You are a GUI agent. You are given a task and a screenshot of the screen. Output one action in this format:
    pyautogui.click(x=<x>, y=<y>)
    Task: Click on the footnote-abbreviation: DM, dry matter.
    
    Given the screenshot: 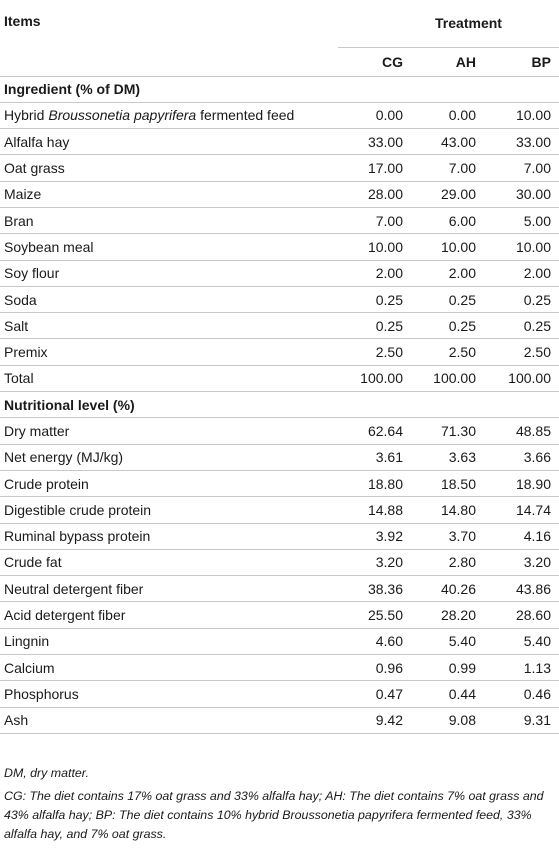 What is the action you would take?
    pyautogui.click(x=46, y=773)
    